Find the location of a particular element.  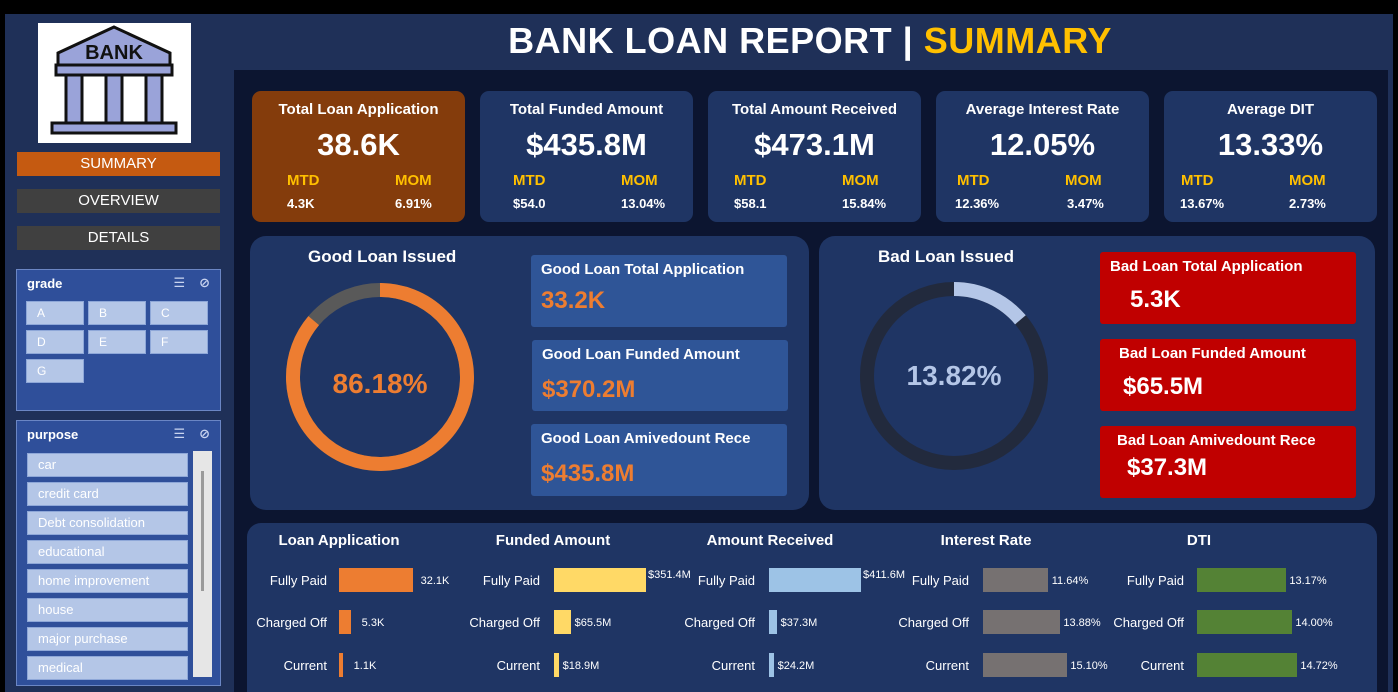

kpi-label: Average Interest Rate is located at coordinates (1042, 109).